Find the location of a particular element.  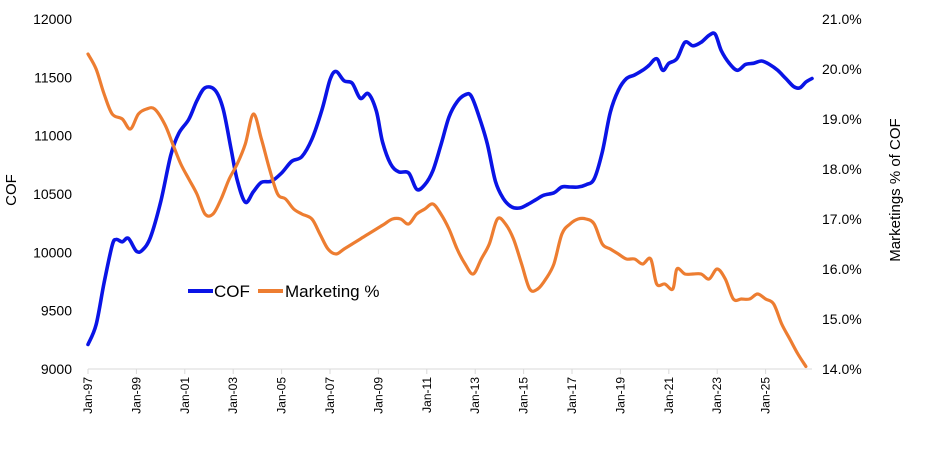

right-tick-label: 19.0% is located at coordinates (842, 119).